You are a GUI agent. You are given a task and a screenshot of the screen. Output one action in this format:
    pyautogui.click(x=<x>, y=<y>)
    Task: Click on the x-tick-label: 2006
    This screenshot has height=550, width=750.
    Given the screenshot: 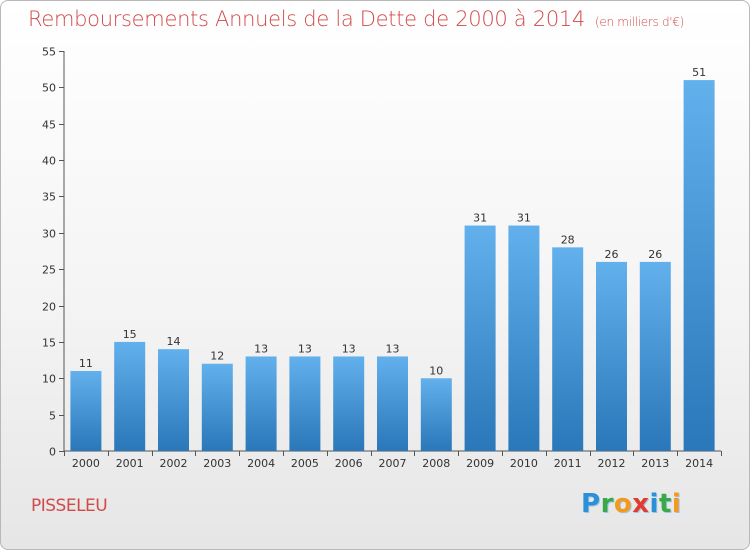 What is the action you would take?
    pyautogui.click(x=349, y=463)
    